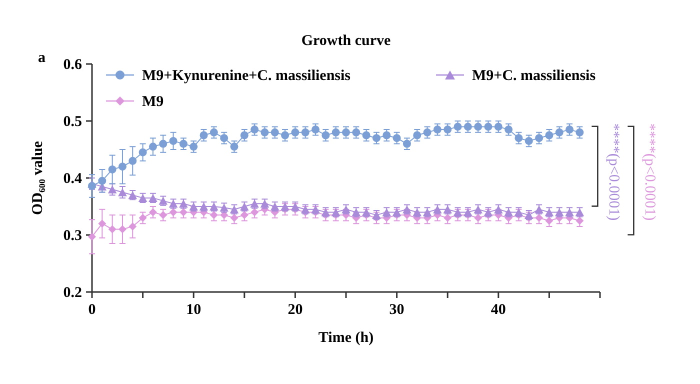 This screenshot has width=700, height=384. What do you see at coordinates (72, 179) in the screenshot?
I see `y-tick-label: 0.4` at bounding box center [72, 179].